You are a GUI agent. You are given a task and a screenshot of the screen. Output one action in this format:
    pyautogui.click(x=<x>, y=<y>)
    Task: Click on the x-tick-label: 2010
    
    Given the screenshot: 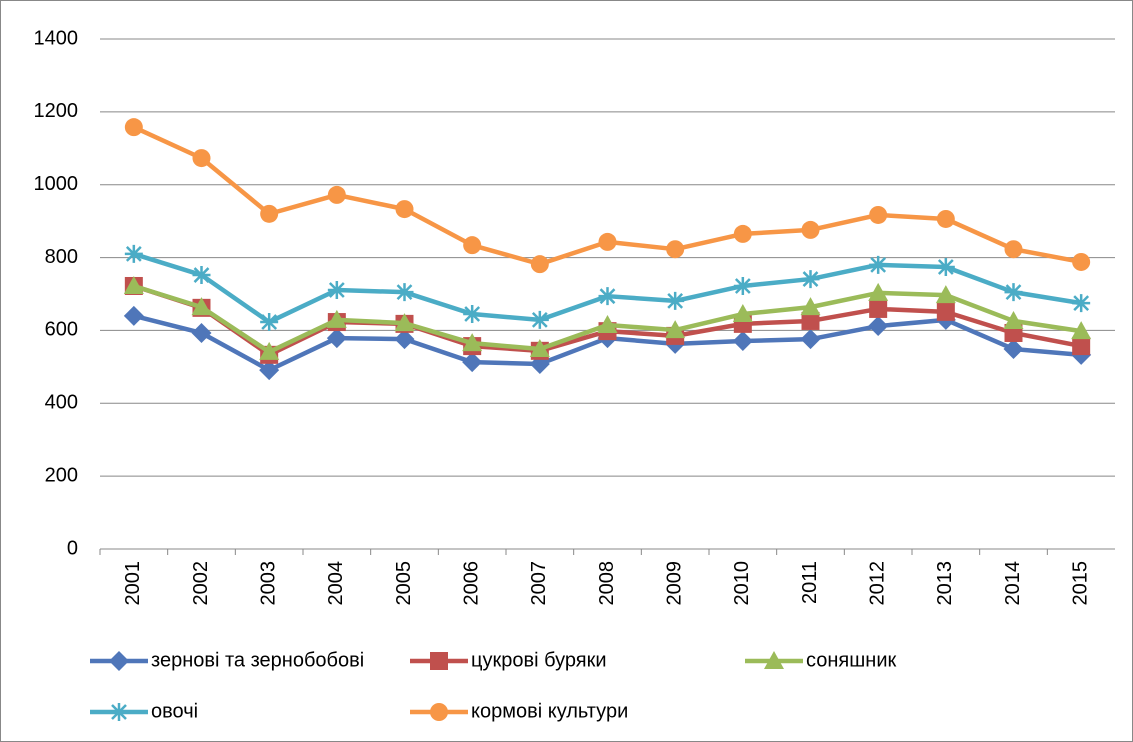 What is the action you would take?
    pyautogui.click(x=742, y=583)
    